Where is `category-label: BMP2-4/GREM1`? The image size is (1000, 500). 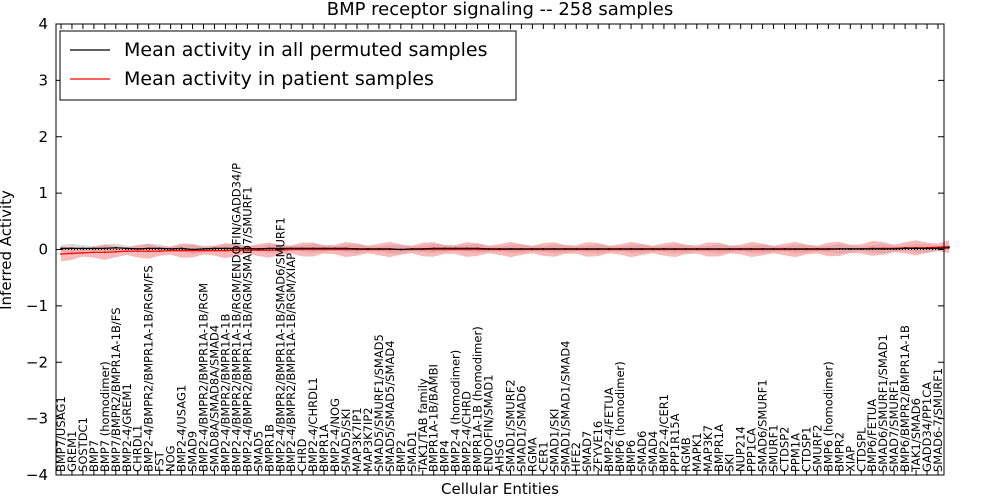
category-label: BMP2-4/GREM1 is located at coordinates (127, 427).